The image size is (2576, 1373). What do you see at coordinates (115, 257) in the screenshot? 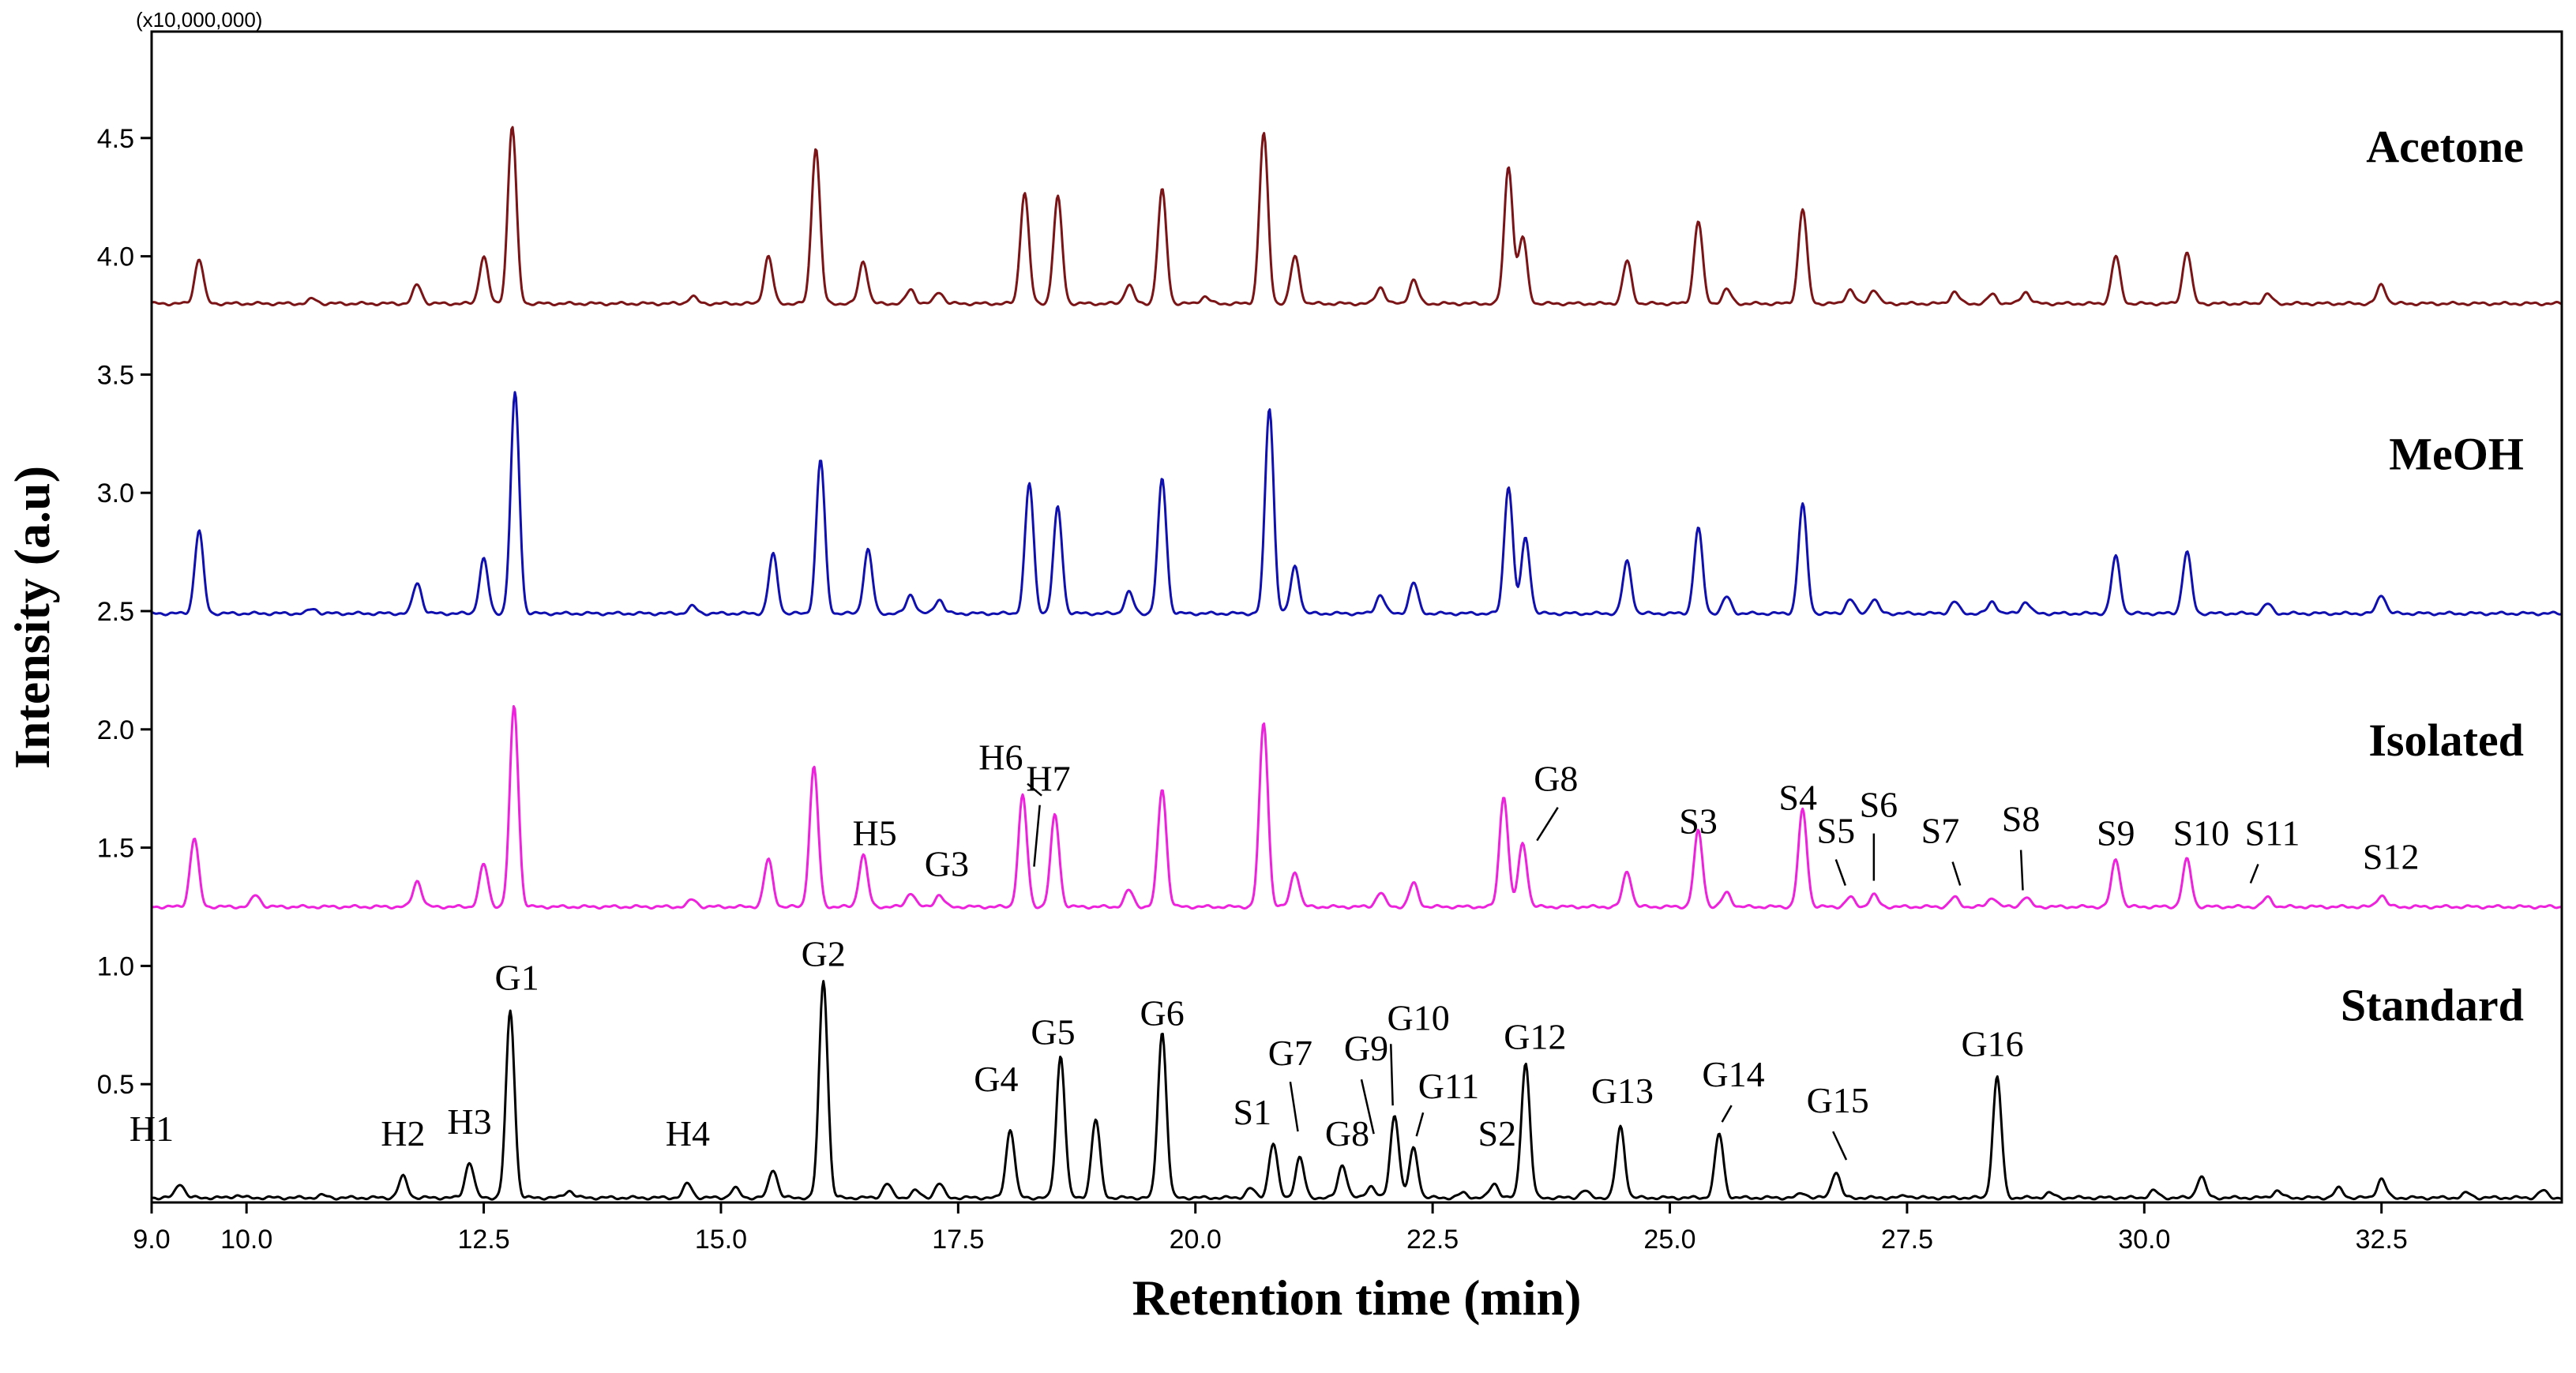
I see `y-tick-label: 4.0` at bounding box center [115, 257].